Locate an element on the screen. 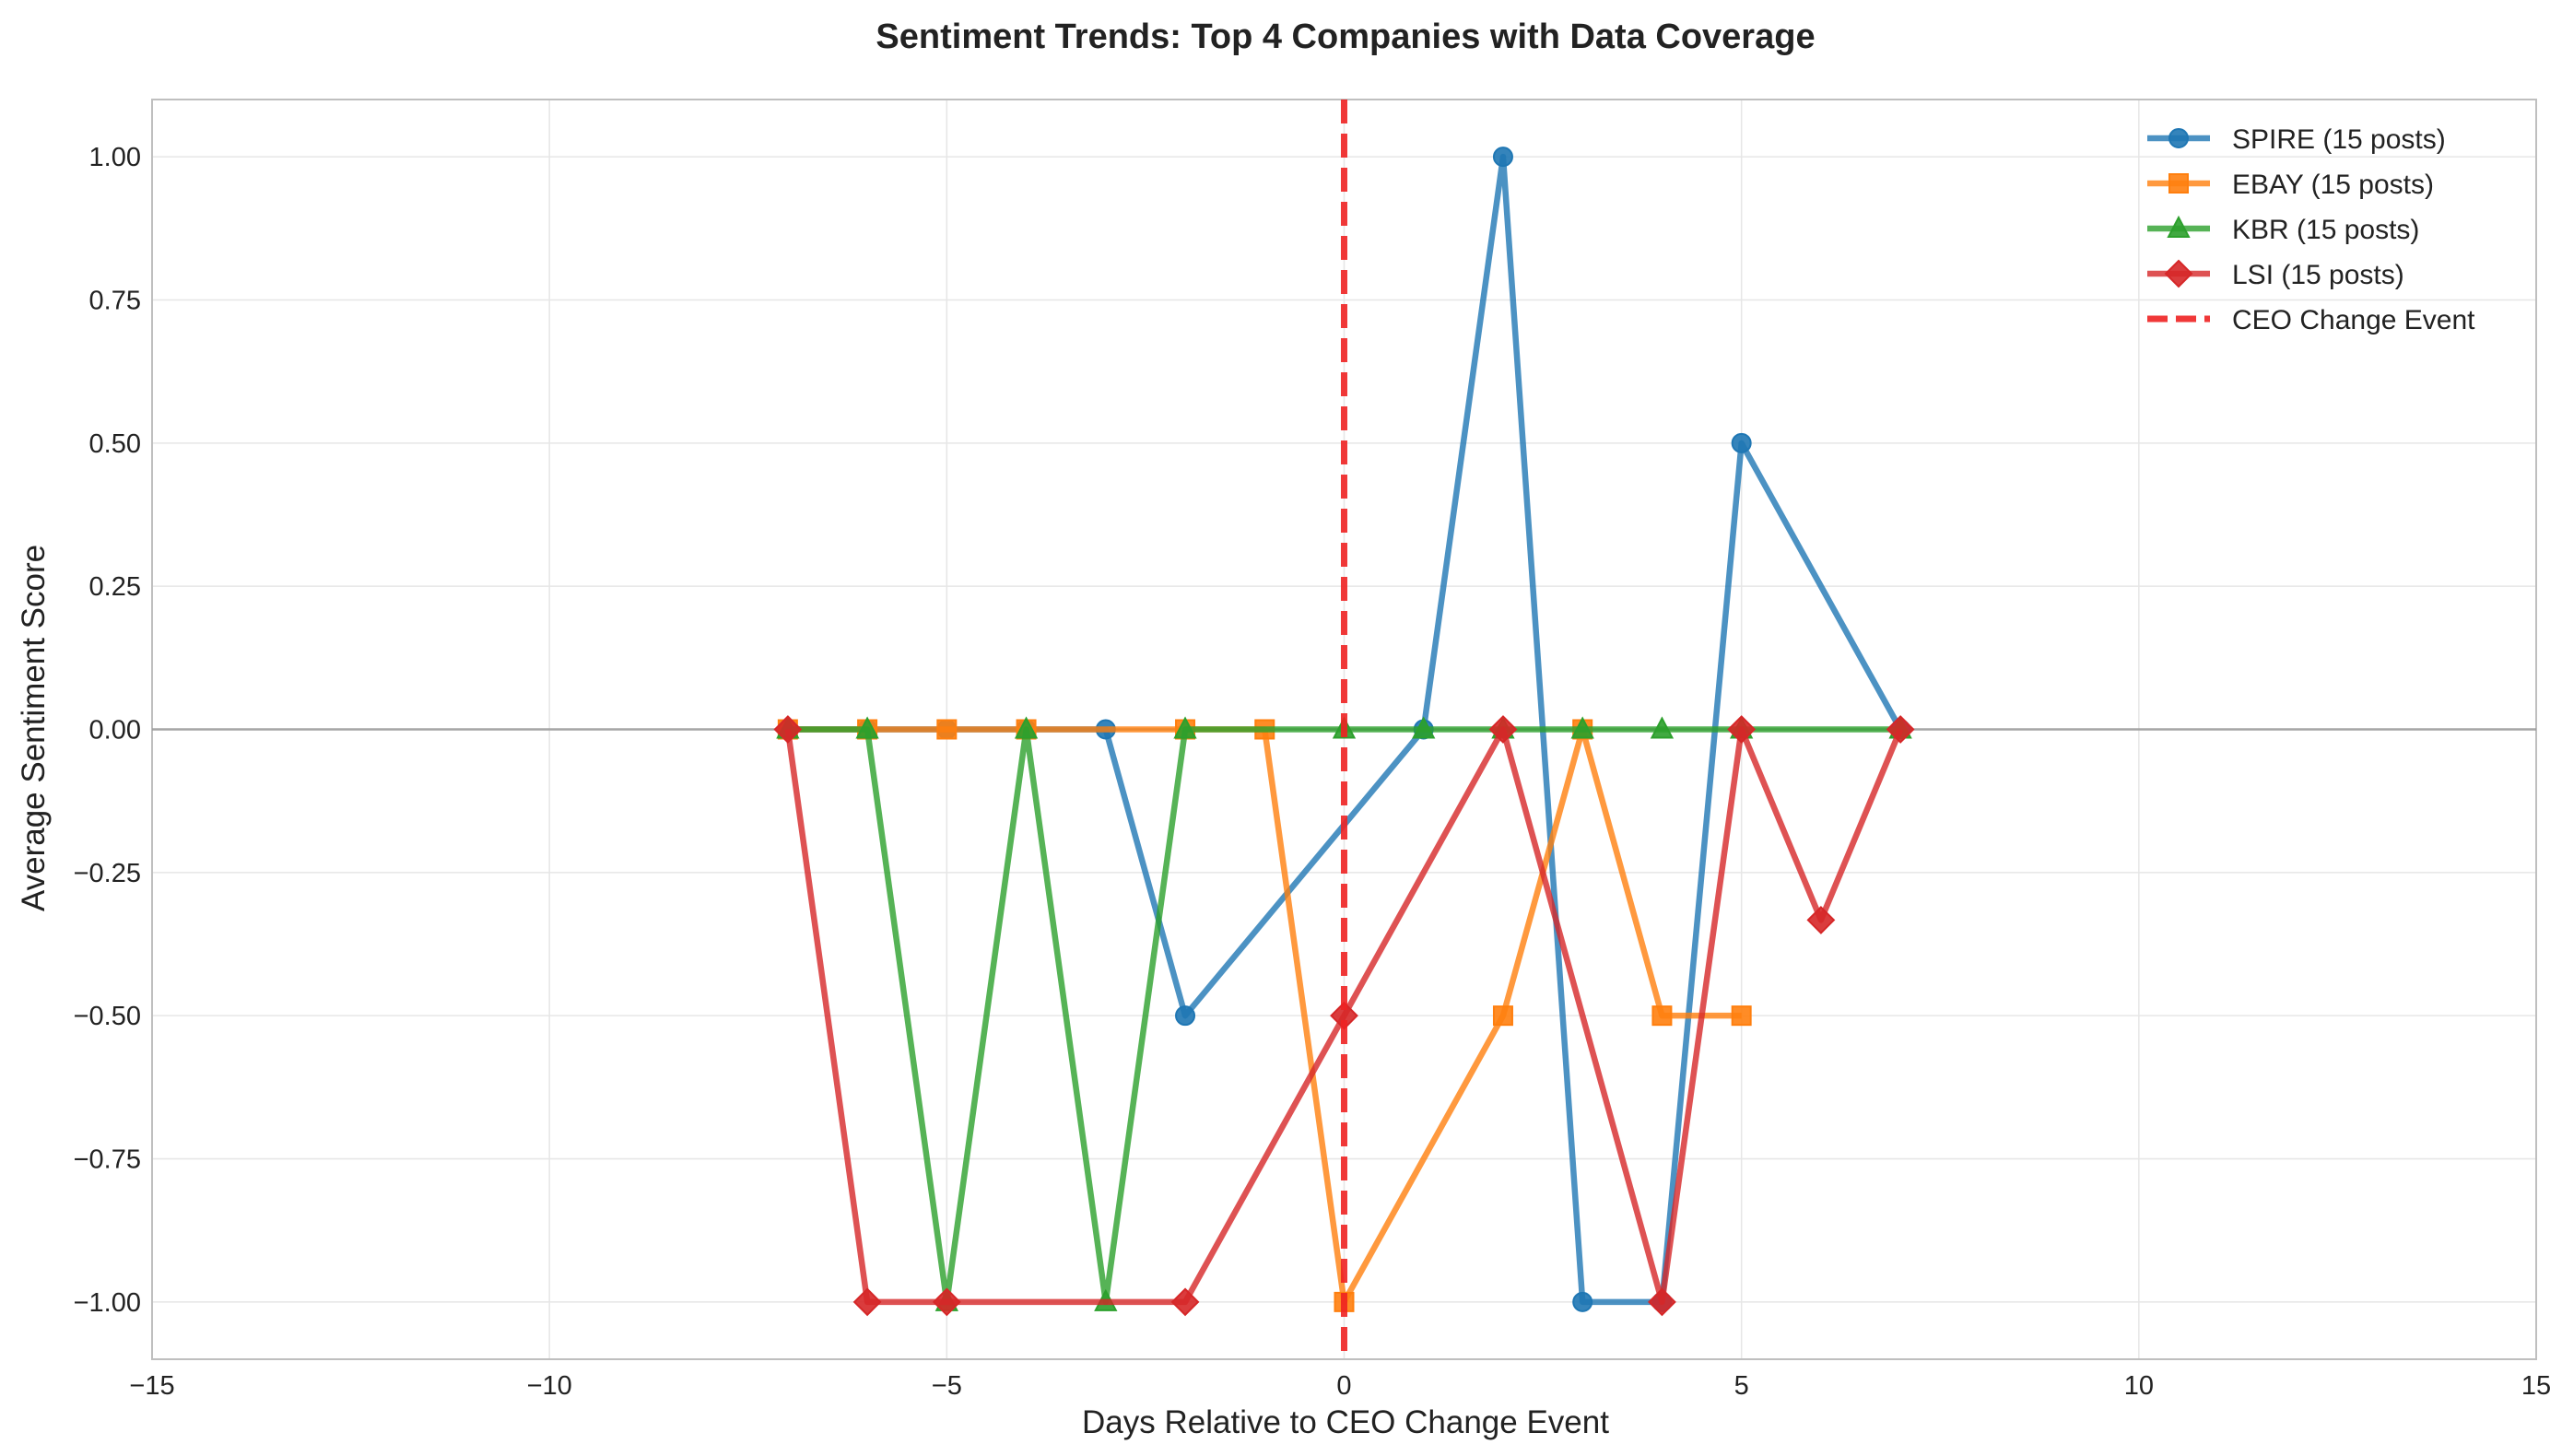  y-tick-label: 0.25 is located at coordinates (115, 587).